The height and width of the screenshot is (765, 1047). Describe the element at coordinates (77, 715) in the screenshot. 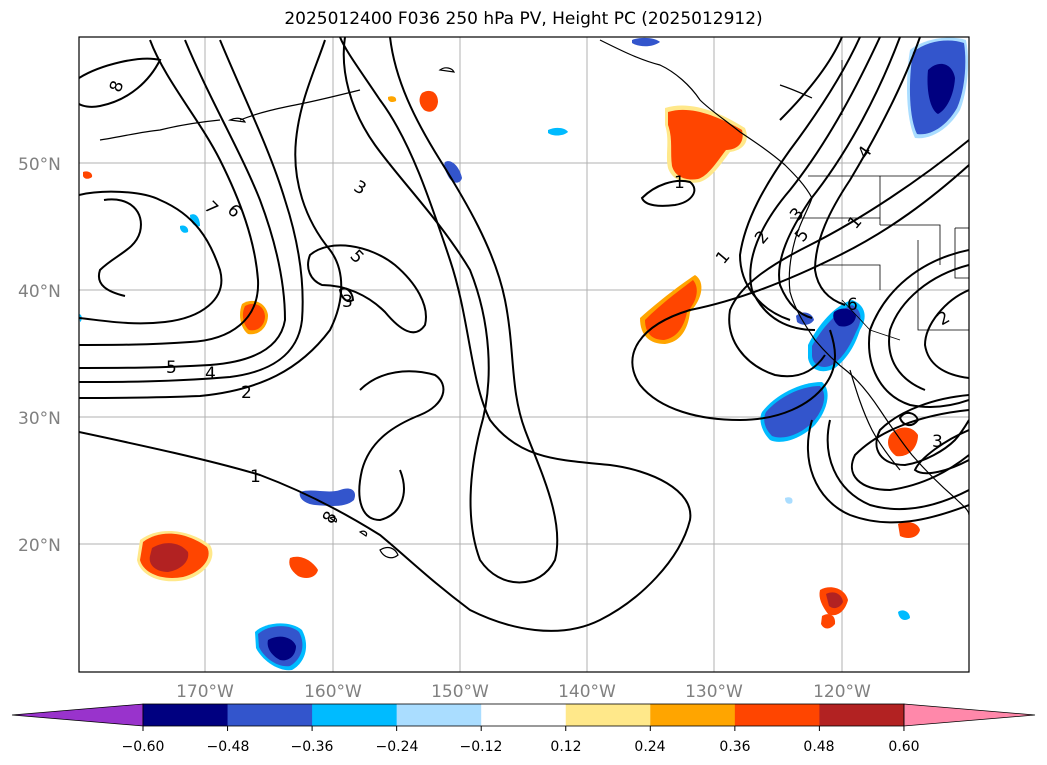

I see `colorbar-extend-low` at that location.